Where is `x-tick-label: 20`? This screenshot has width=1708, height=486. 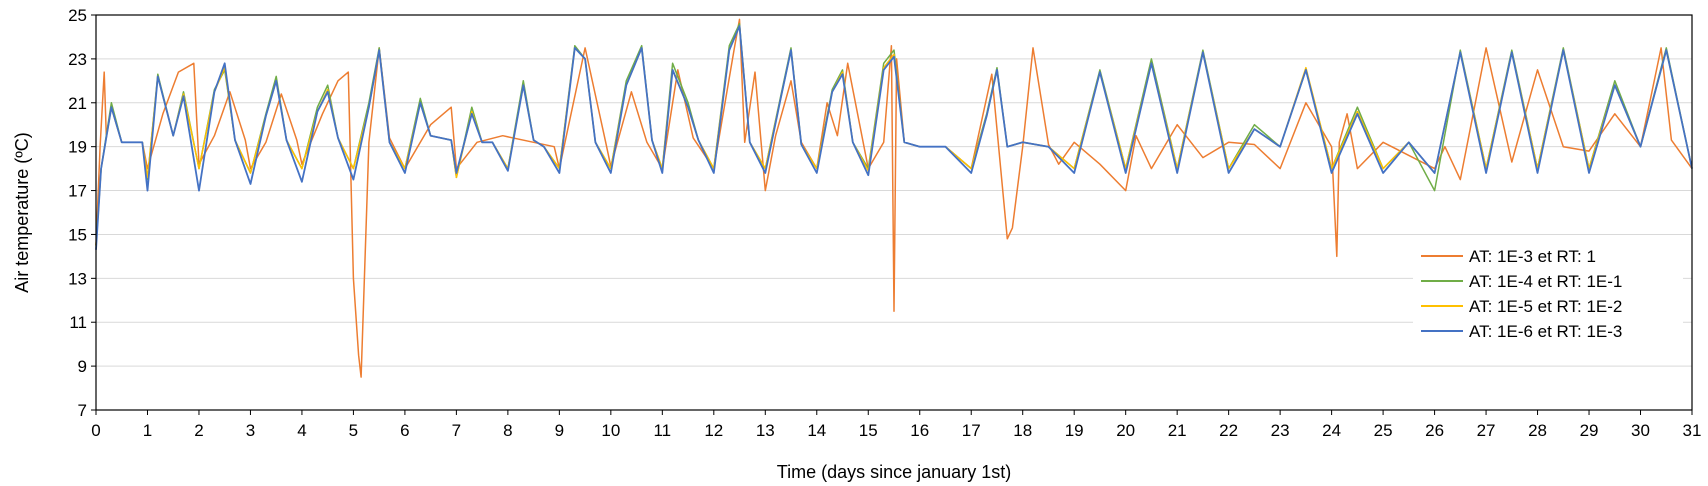
x-tick-label: 20 is located at coordinates (1125, 430).